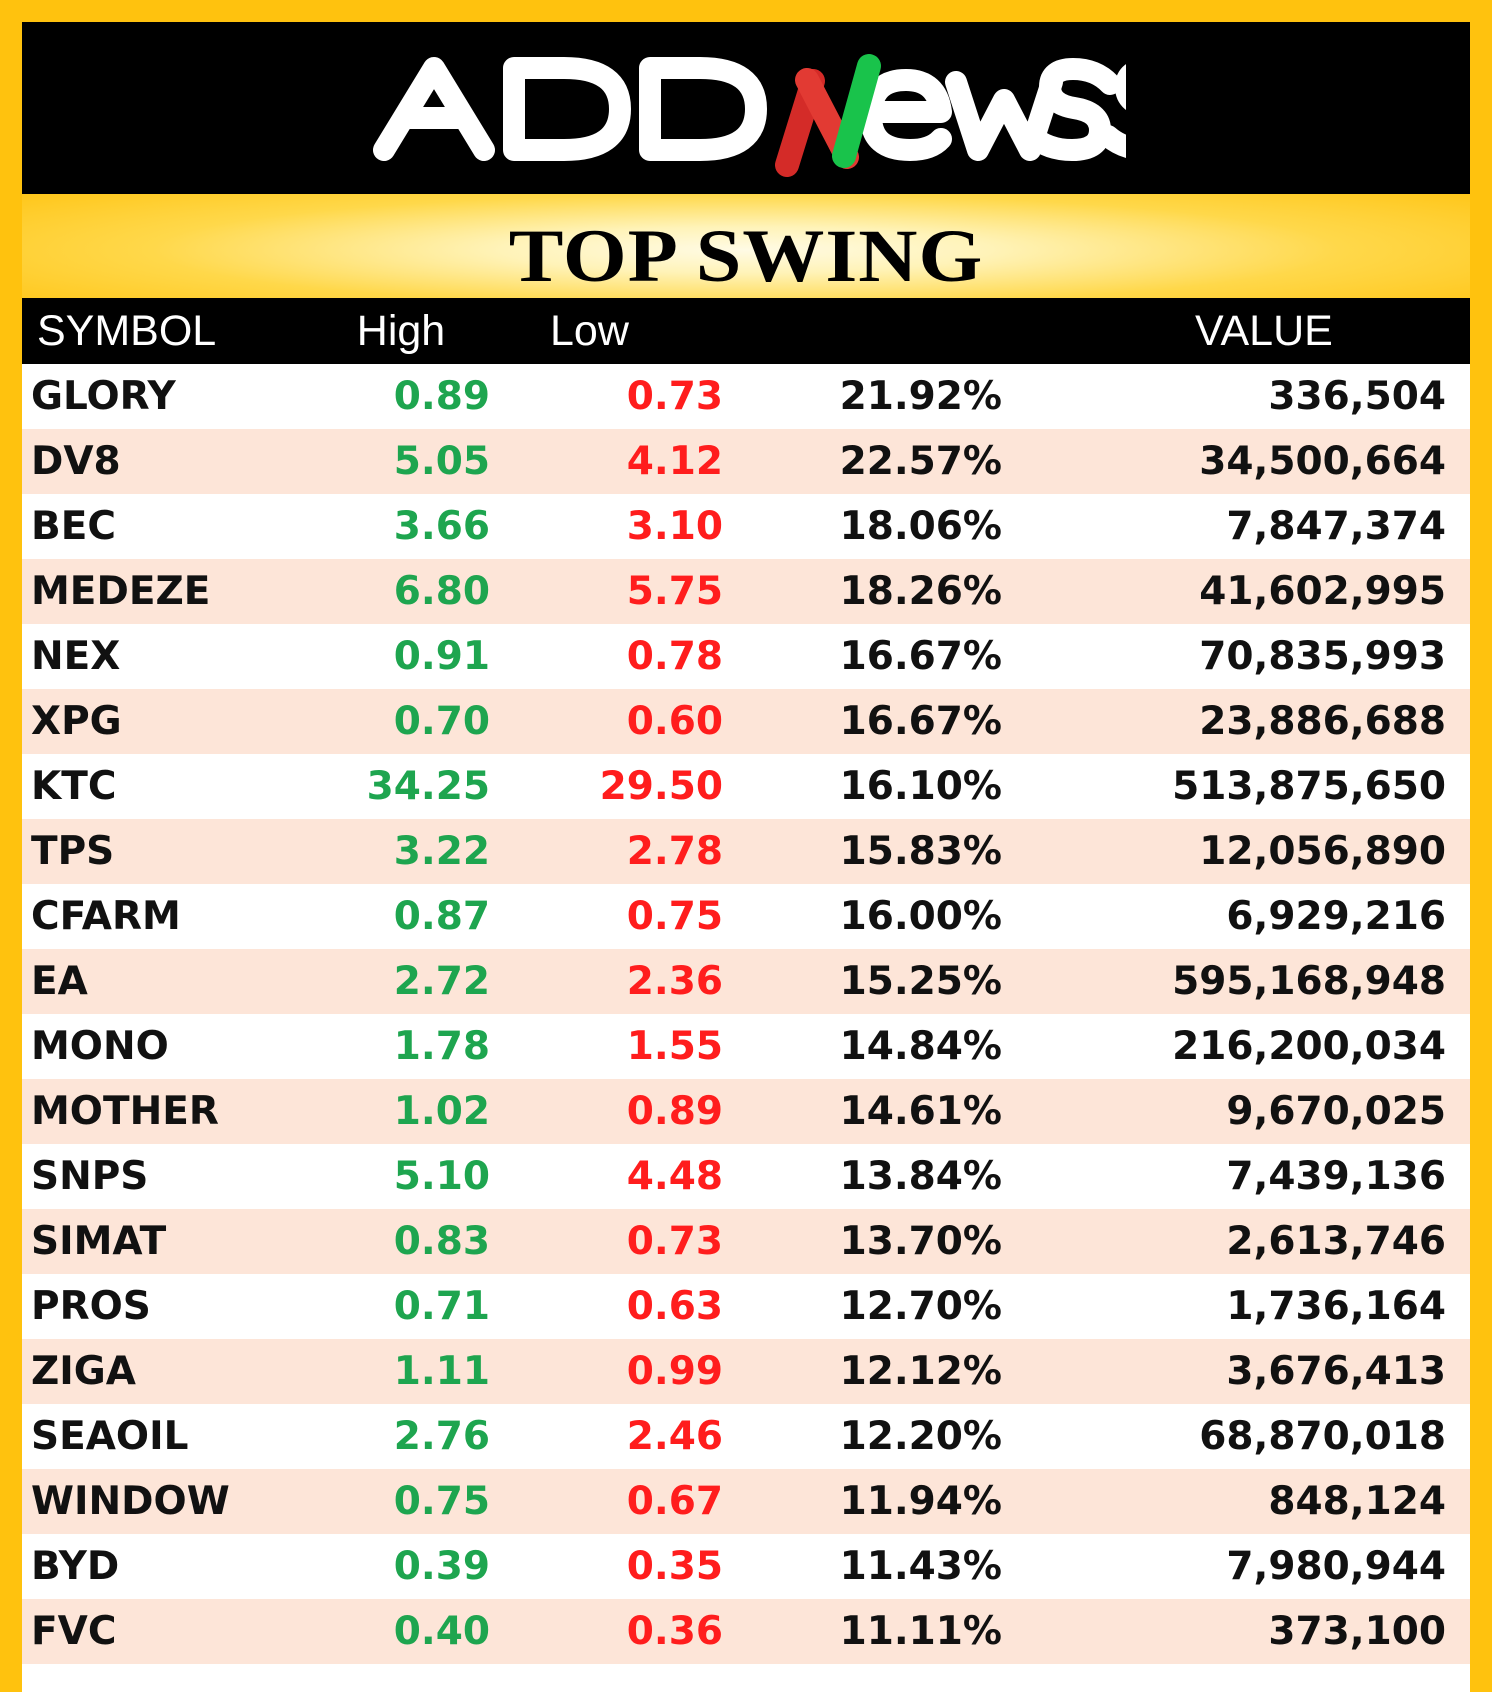  I want to click on low-cell: 29.50, so click(661, 786).